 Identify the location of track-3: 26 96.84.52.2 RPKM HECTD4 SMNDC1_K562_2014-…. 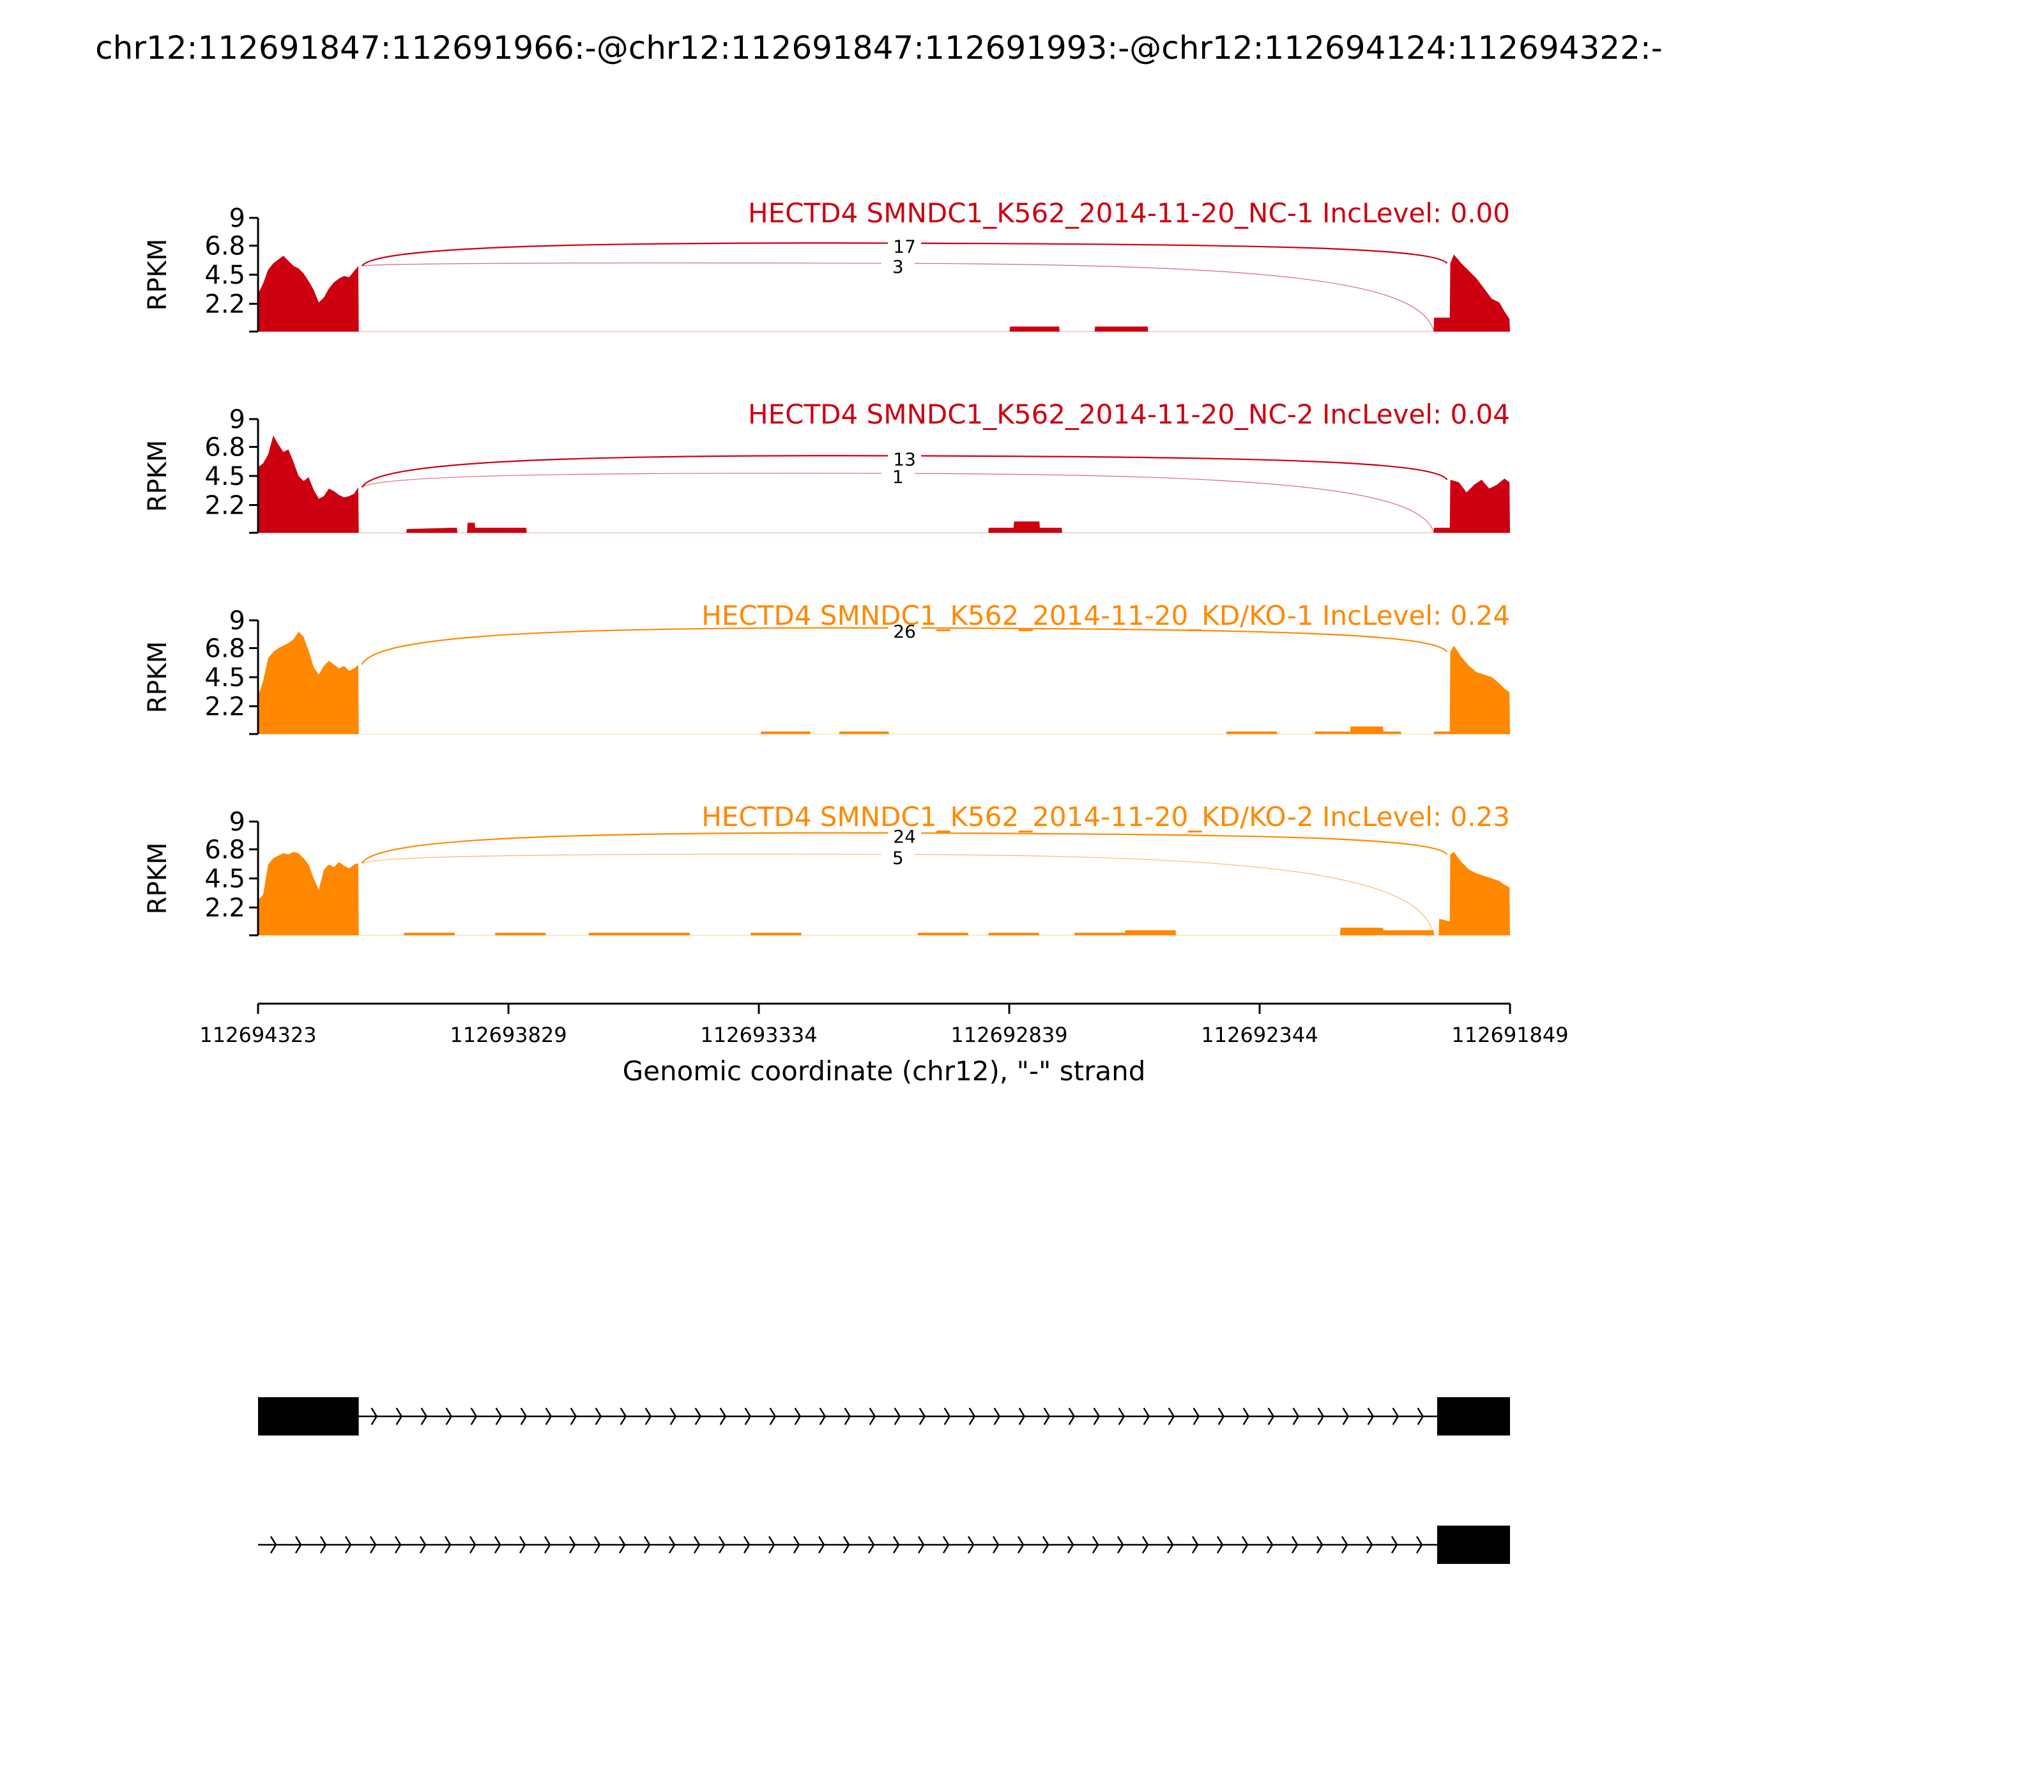
(826, 668).